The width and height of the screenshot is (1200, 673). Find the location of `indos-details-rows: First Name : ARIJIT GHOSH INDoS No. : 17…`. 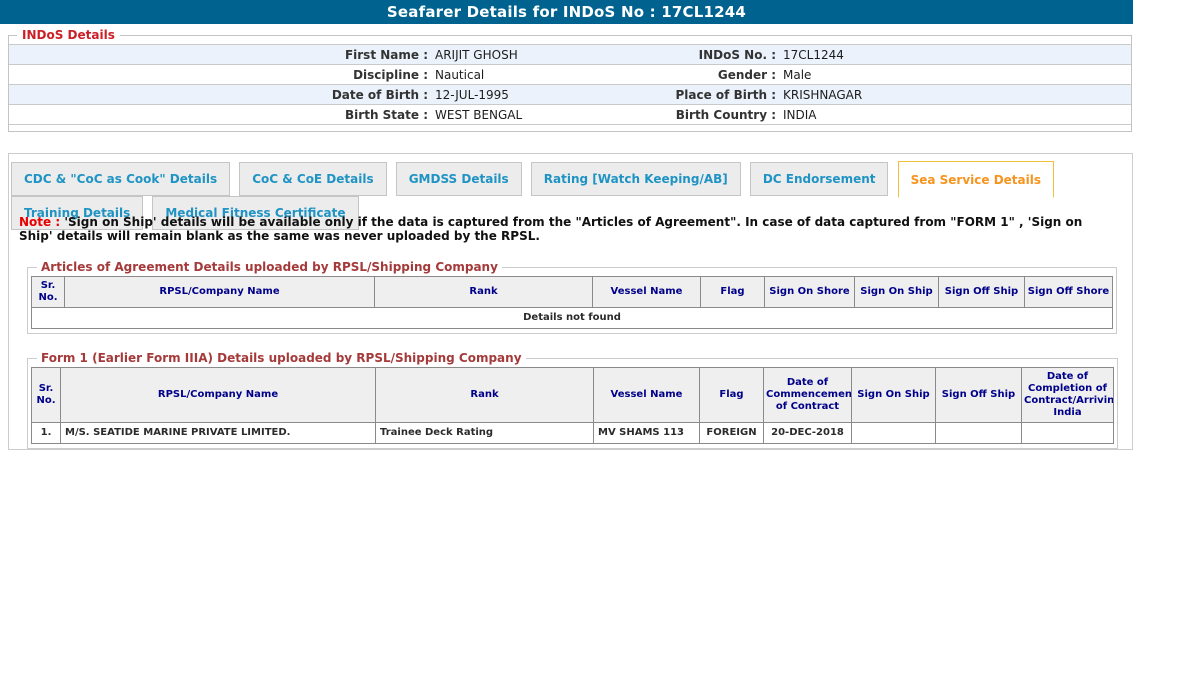

indos-details-rows: First Name : ARIJIT GHOSH INDoS No. : 17… is located at coordinates (570, 84).